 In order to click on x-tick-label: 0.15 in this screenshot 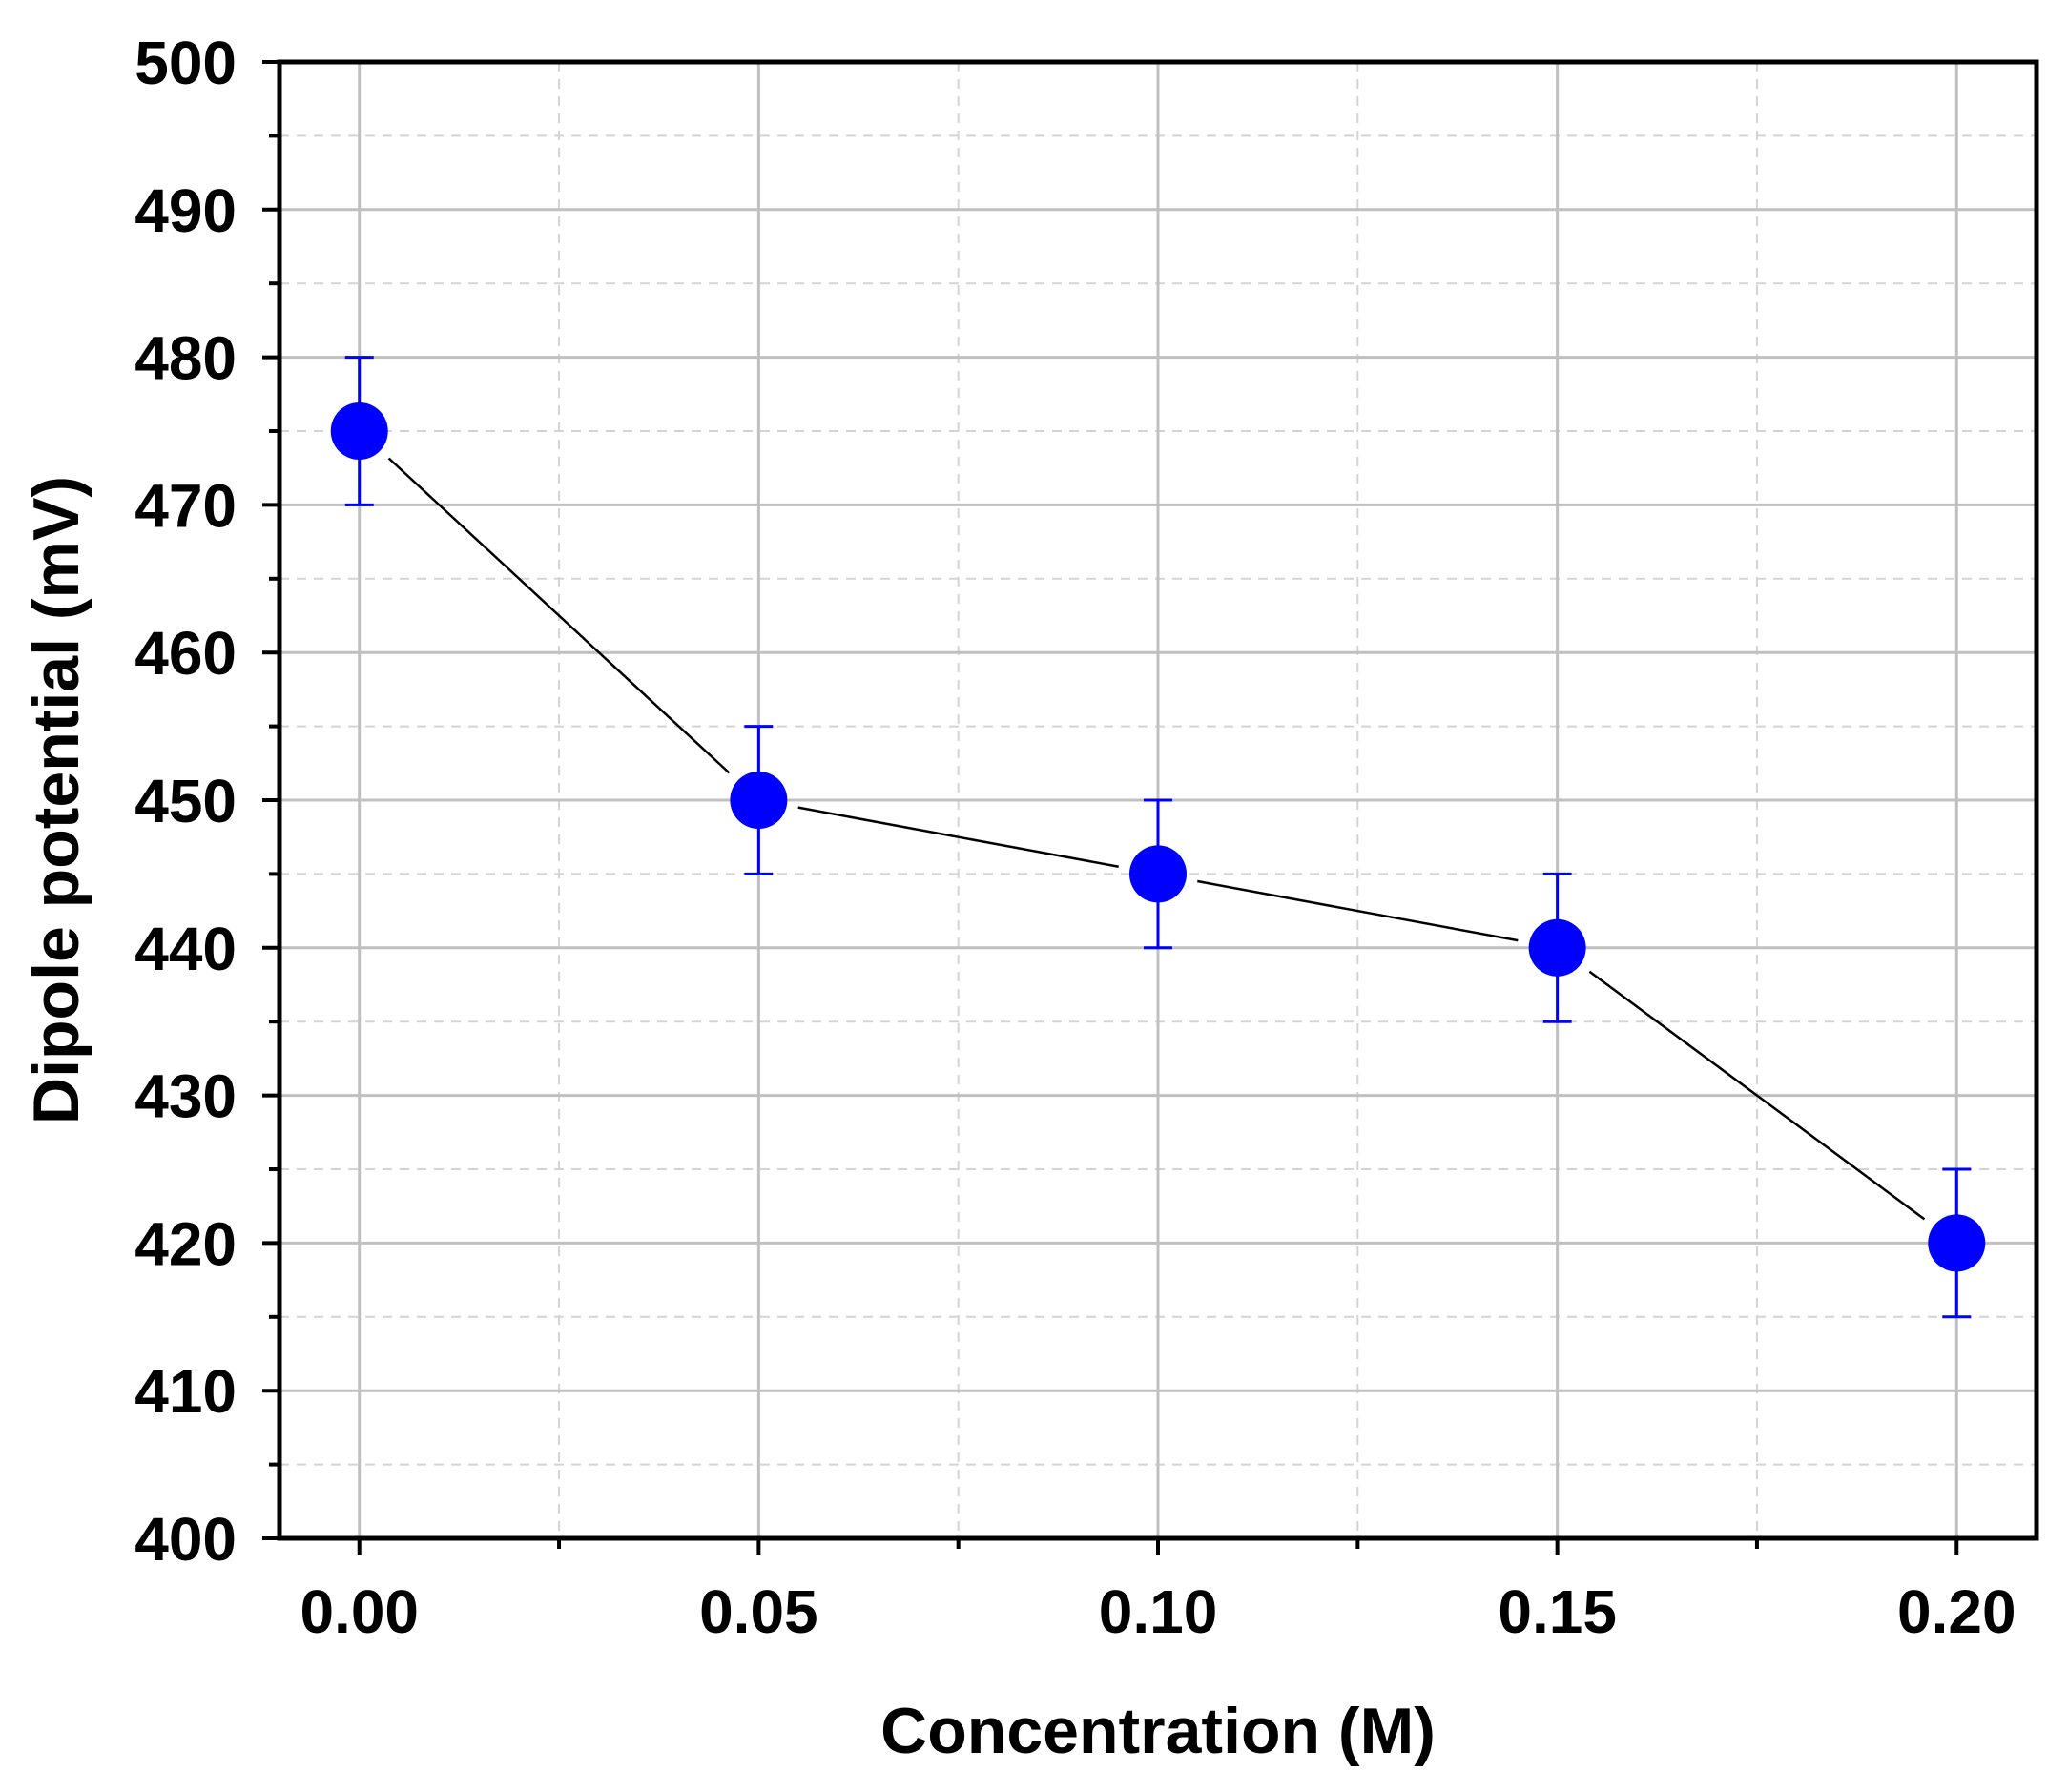, I will do `click(1557, 1611)`.